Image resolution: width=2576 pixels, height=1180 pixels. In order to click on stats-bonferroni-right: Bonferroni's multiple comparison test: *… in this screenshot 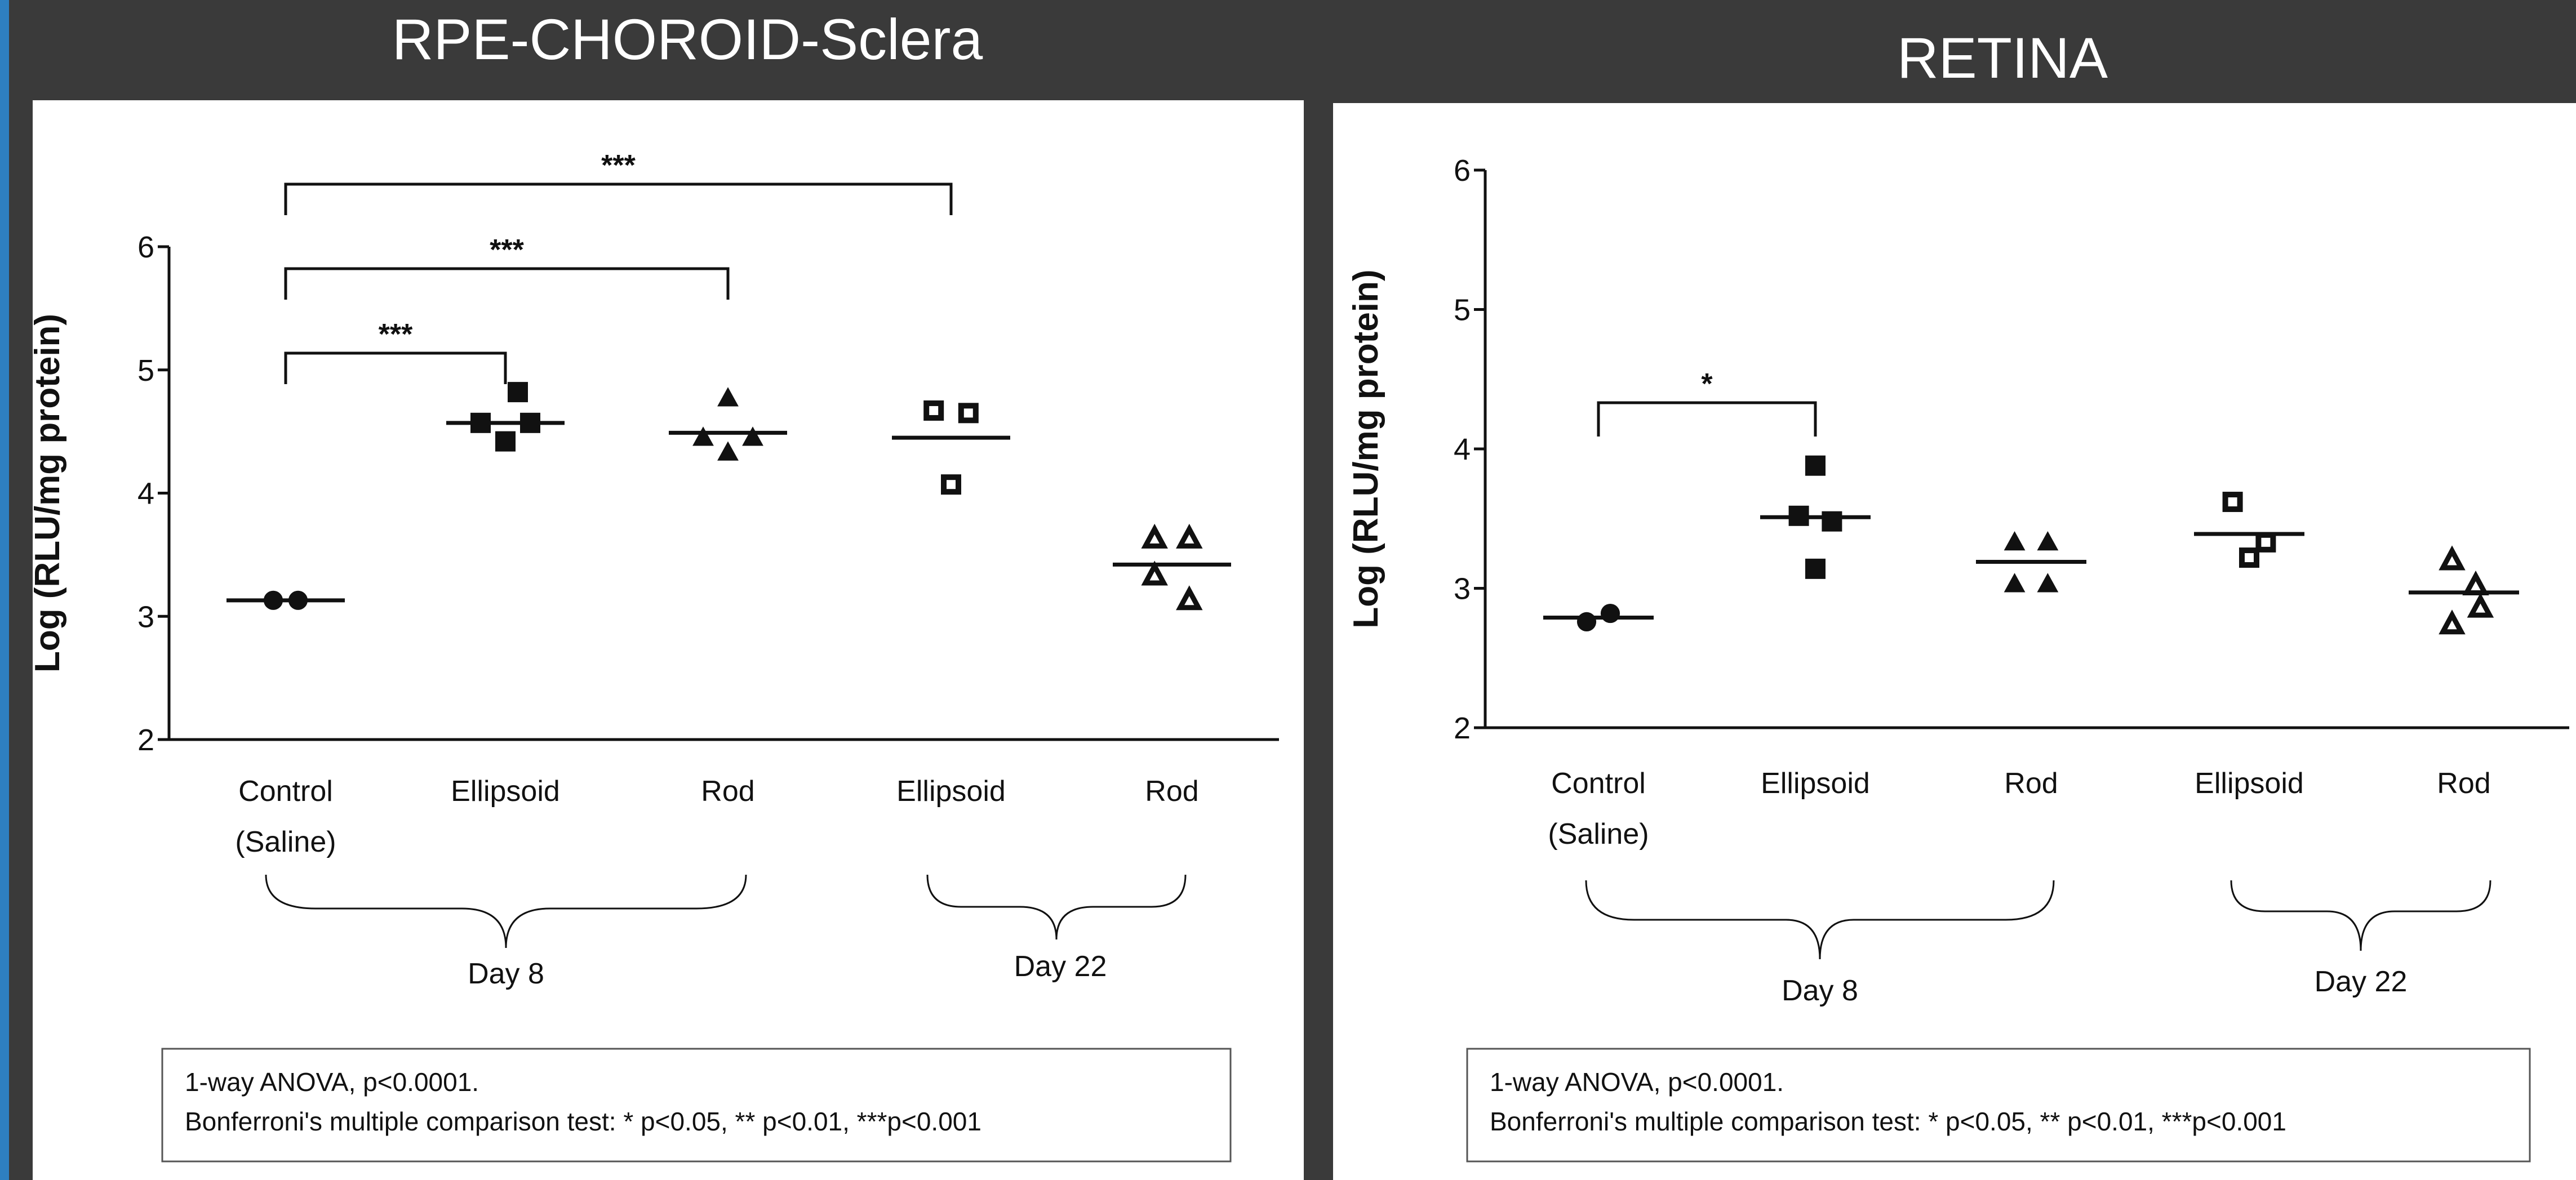, I will do `click(1888, 1121)`.